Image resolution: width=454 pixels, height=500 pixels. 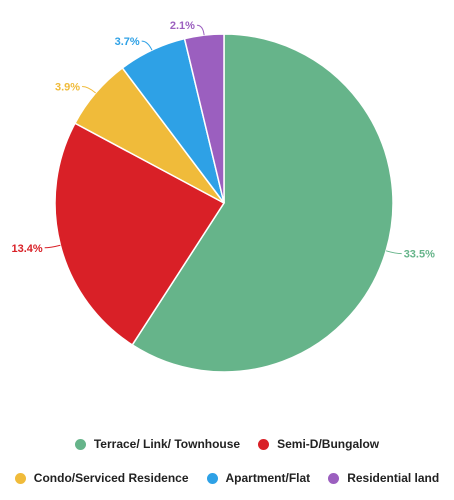 I want to click on legend-label-semi-d: Semi-D/Bungalow, so click(x=328, y=444).